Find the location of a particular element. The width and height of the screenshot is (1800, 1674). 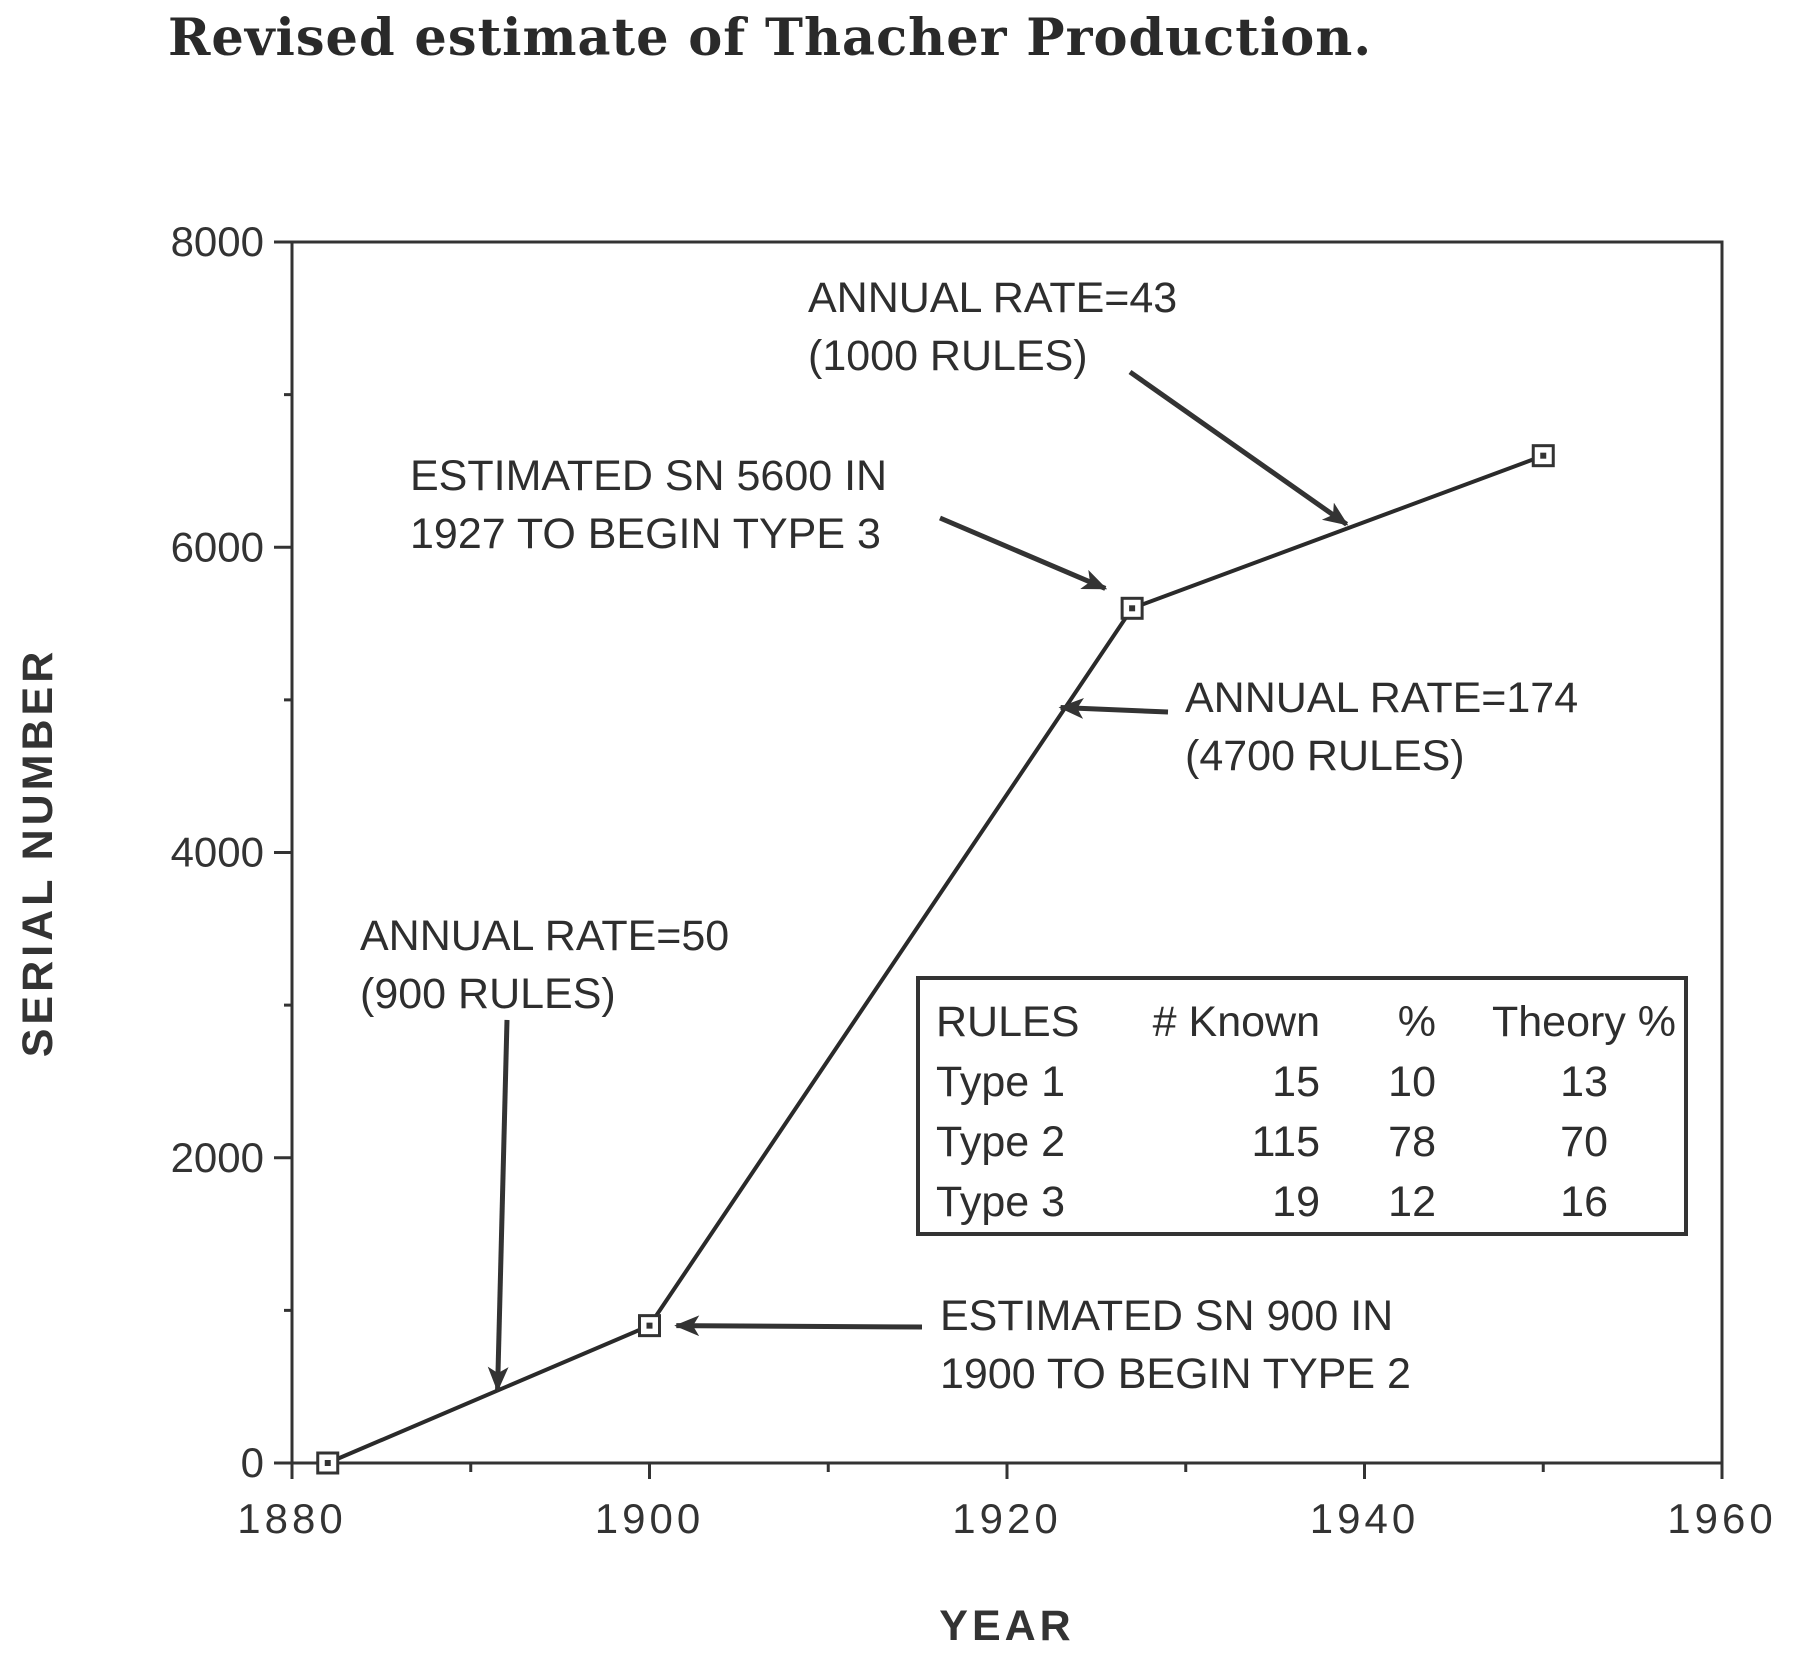

table-cell: 70 is located at coordinates (1584, 1142).